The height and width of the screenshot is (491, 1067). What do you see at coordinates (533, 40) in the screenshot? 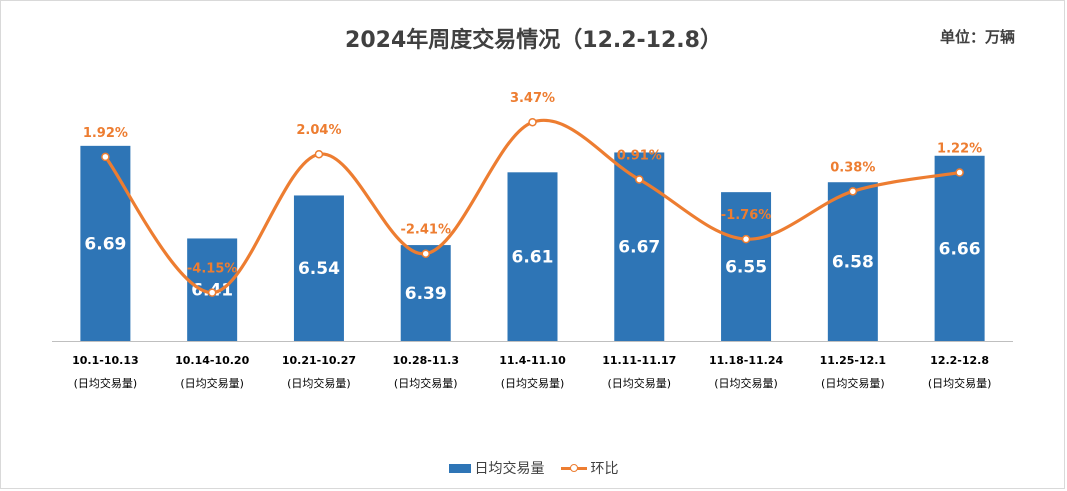
I see `chart-title: 2024年周度交易情况（12.2-12.8）` at bounding box center [533, 40].